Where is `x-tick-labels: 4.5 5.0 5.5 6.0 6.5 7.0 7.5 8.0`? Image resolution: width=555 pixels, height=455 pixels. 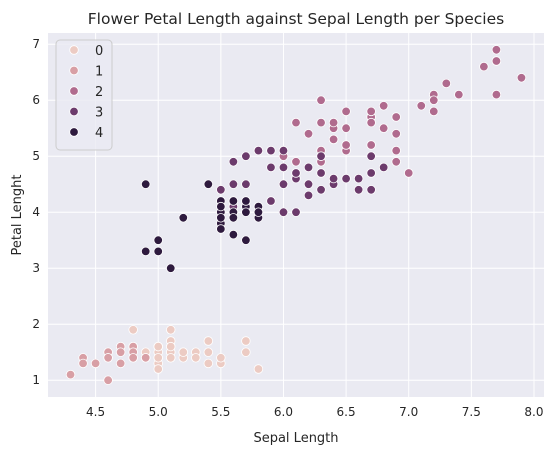
x-tick-labels: 4.5 5.0 5.5 6.0 6.5 7.0 7.5 8.0 is located at coordinates (314, 412).